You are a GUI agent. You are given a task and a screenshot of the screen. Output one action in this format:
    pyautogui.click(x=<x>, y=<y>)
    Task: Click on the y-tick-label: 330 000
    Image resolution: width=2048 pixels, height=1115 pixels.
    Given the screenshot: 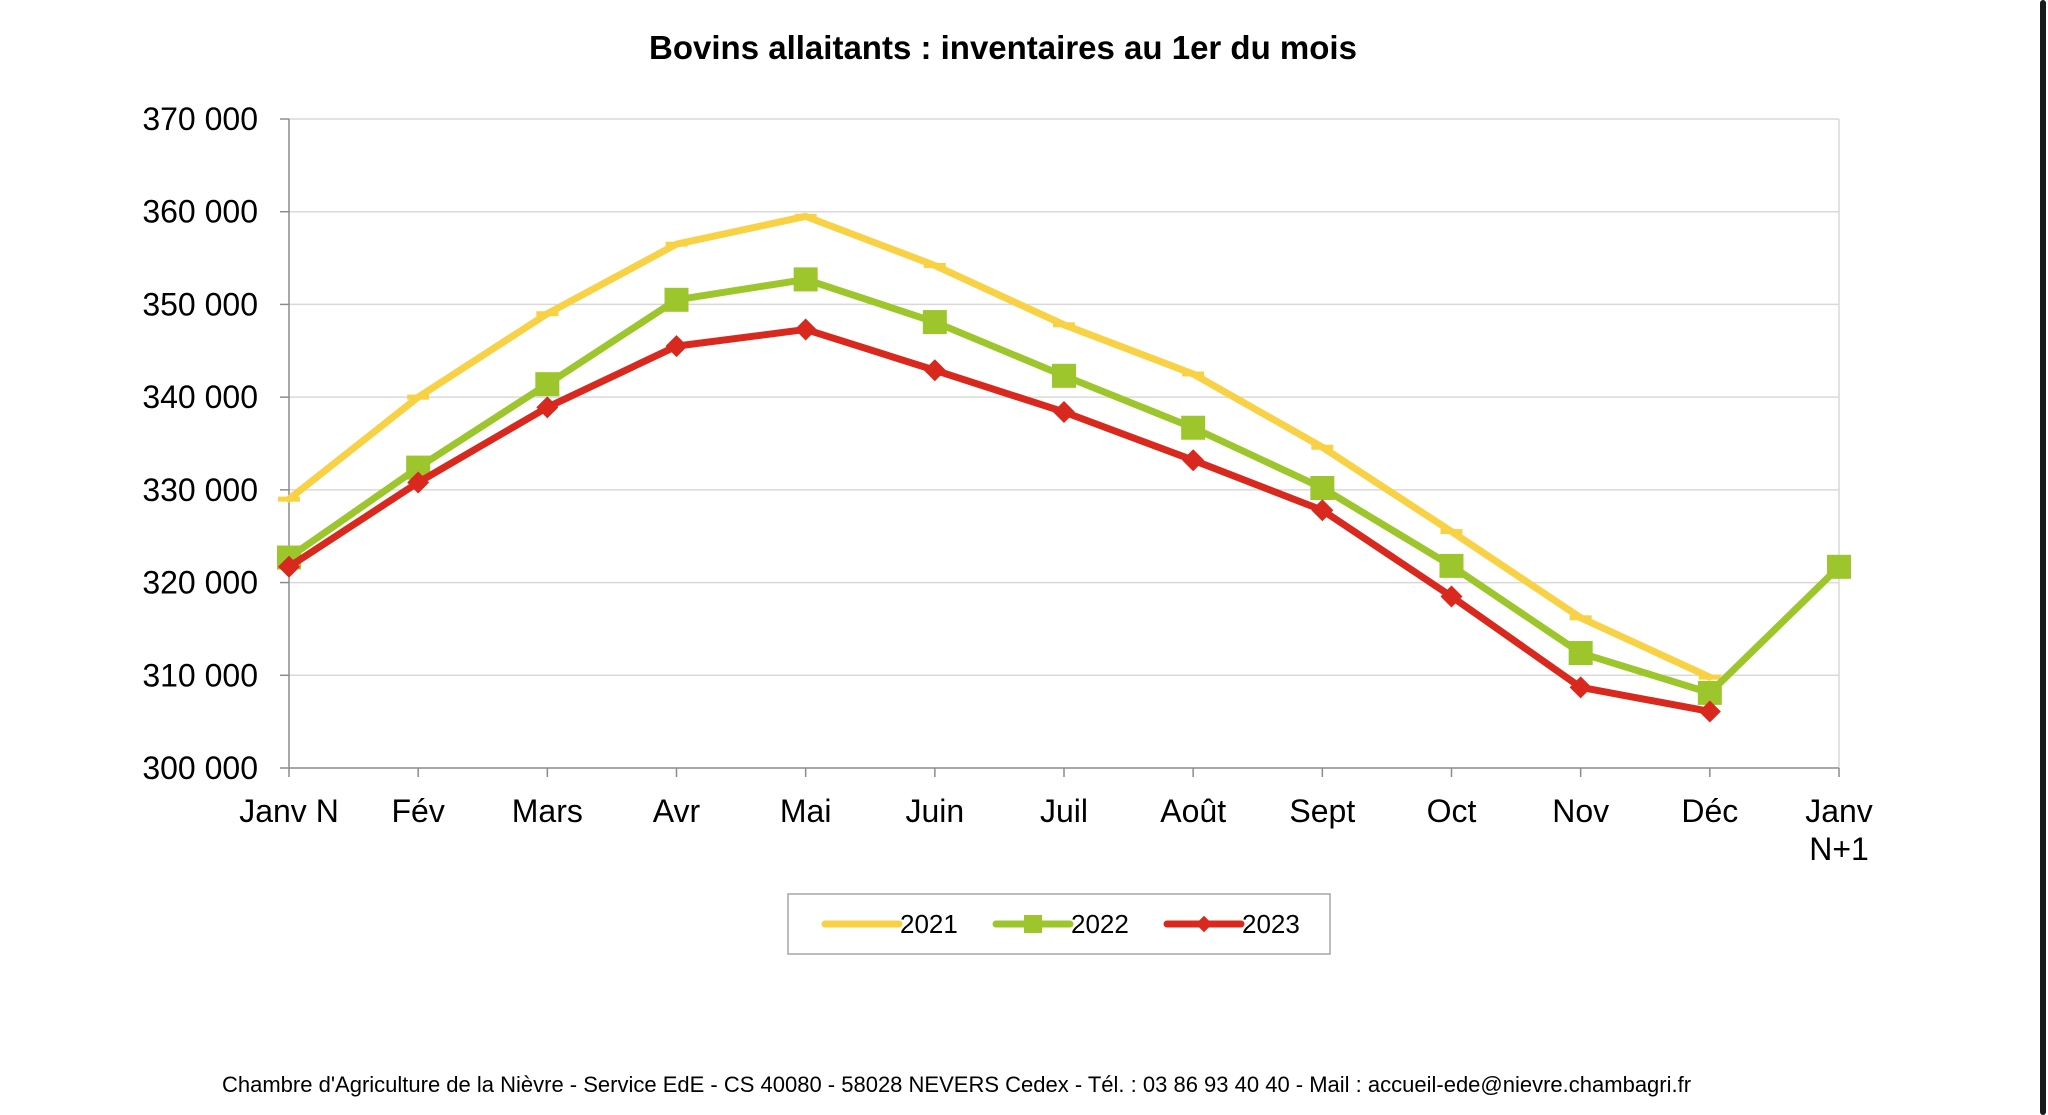 What is the action you would take?
    pyautogui.click(x=200, y=490)
    